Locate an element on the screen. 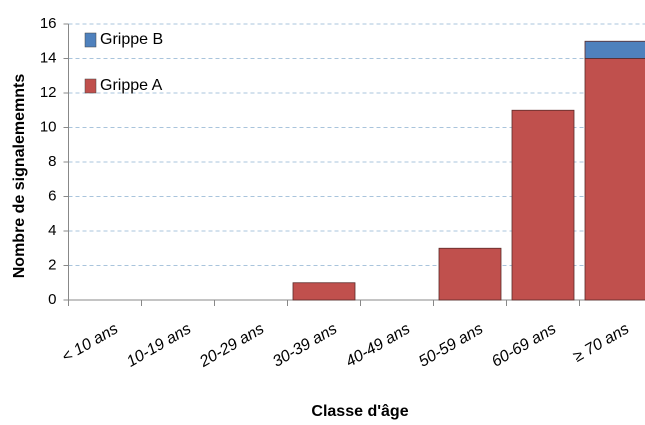 The height and width of the screenshot is (425, 645). x-tick-label: 30-39 ans is located at coordinates (305, 345).